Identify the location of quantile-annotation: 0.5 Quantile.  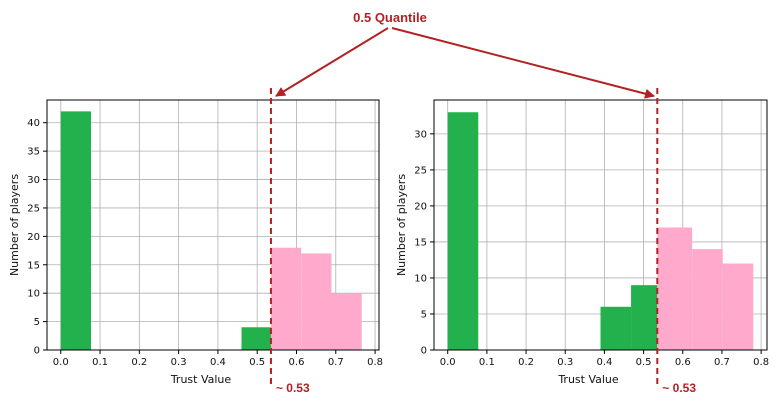
(465, 54).